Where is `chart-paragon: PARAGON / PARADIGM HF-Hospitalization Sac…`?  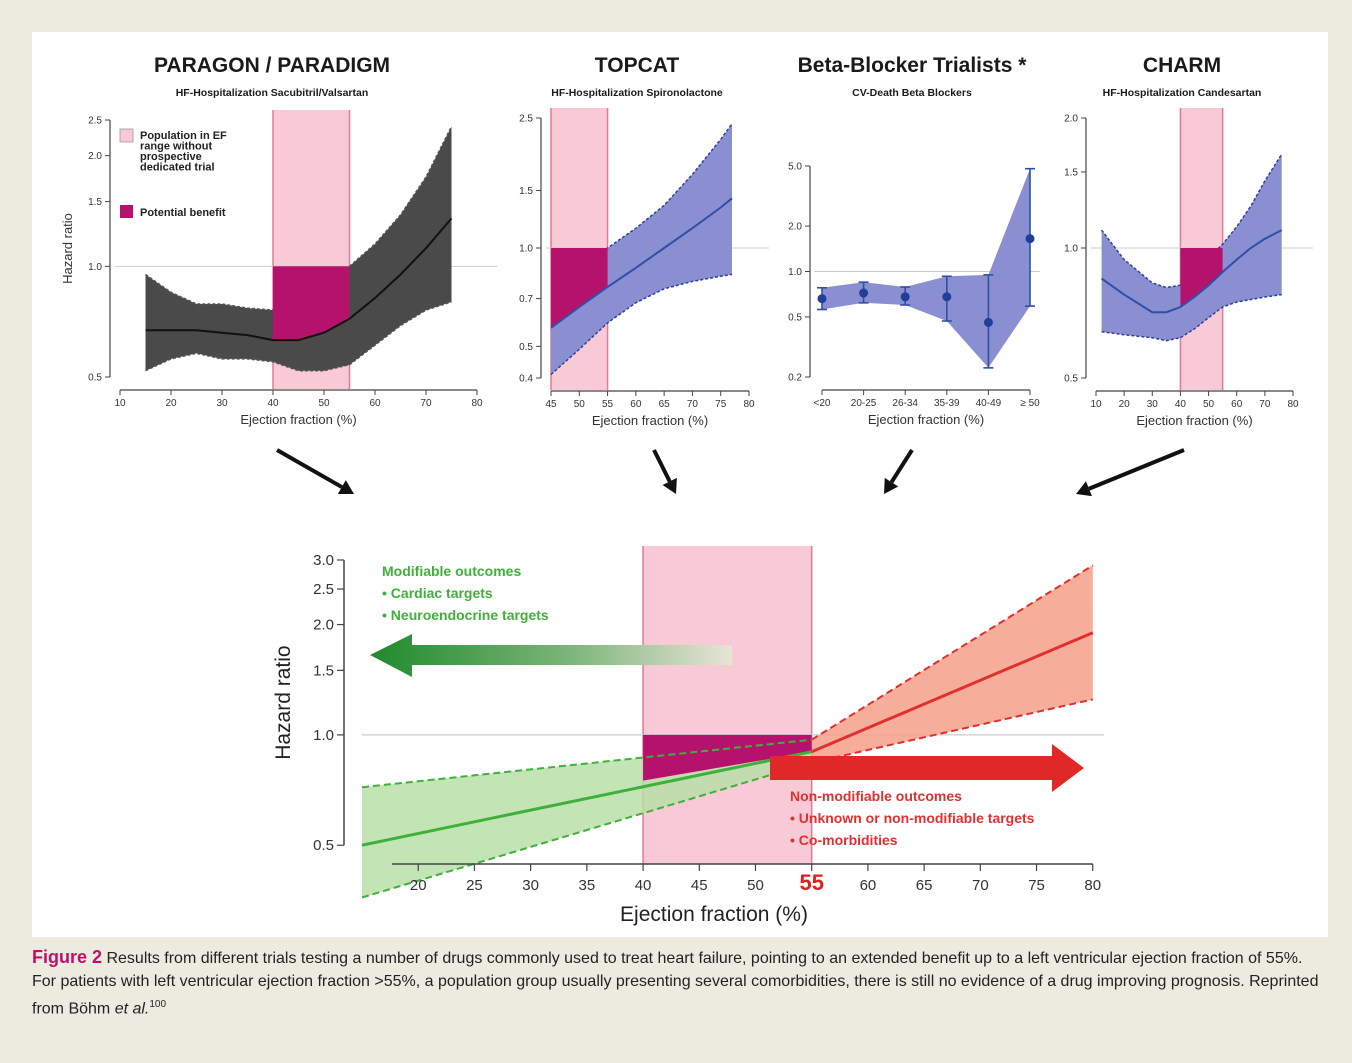
chart-paragon: PARAGON / PARADIGM HF-Hospitalization Sac… is located at coordinates (278, 240).